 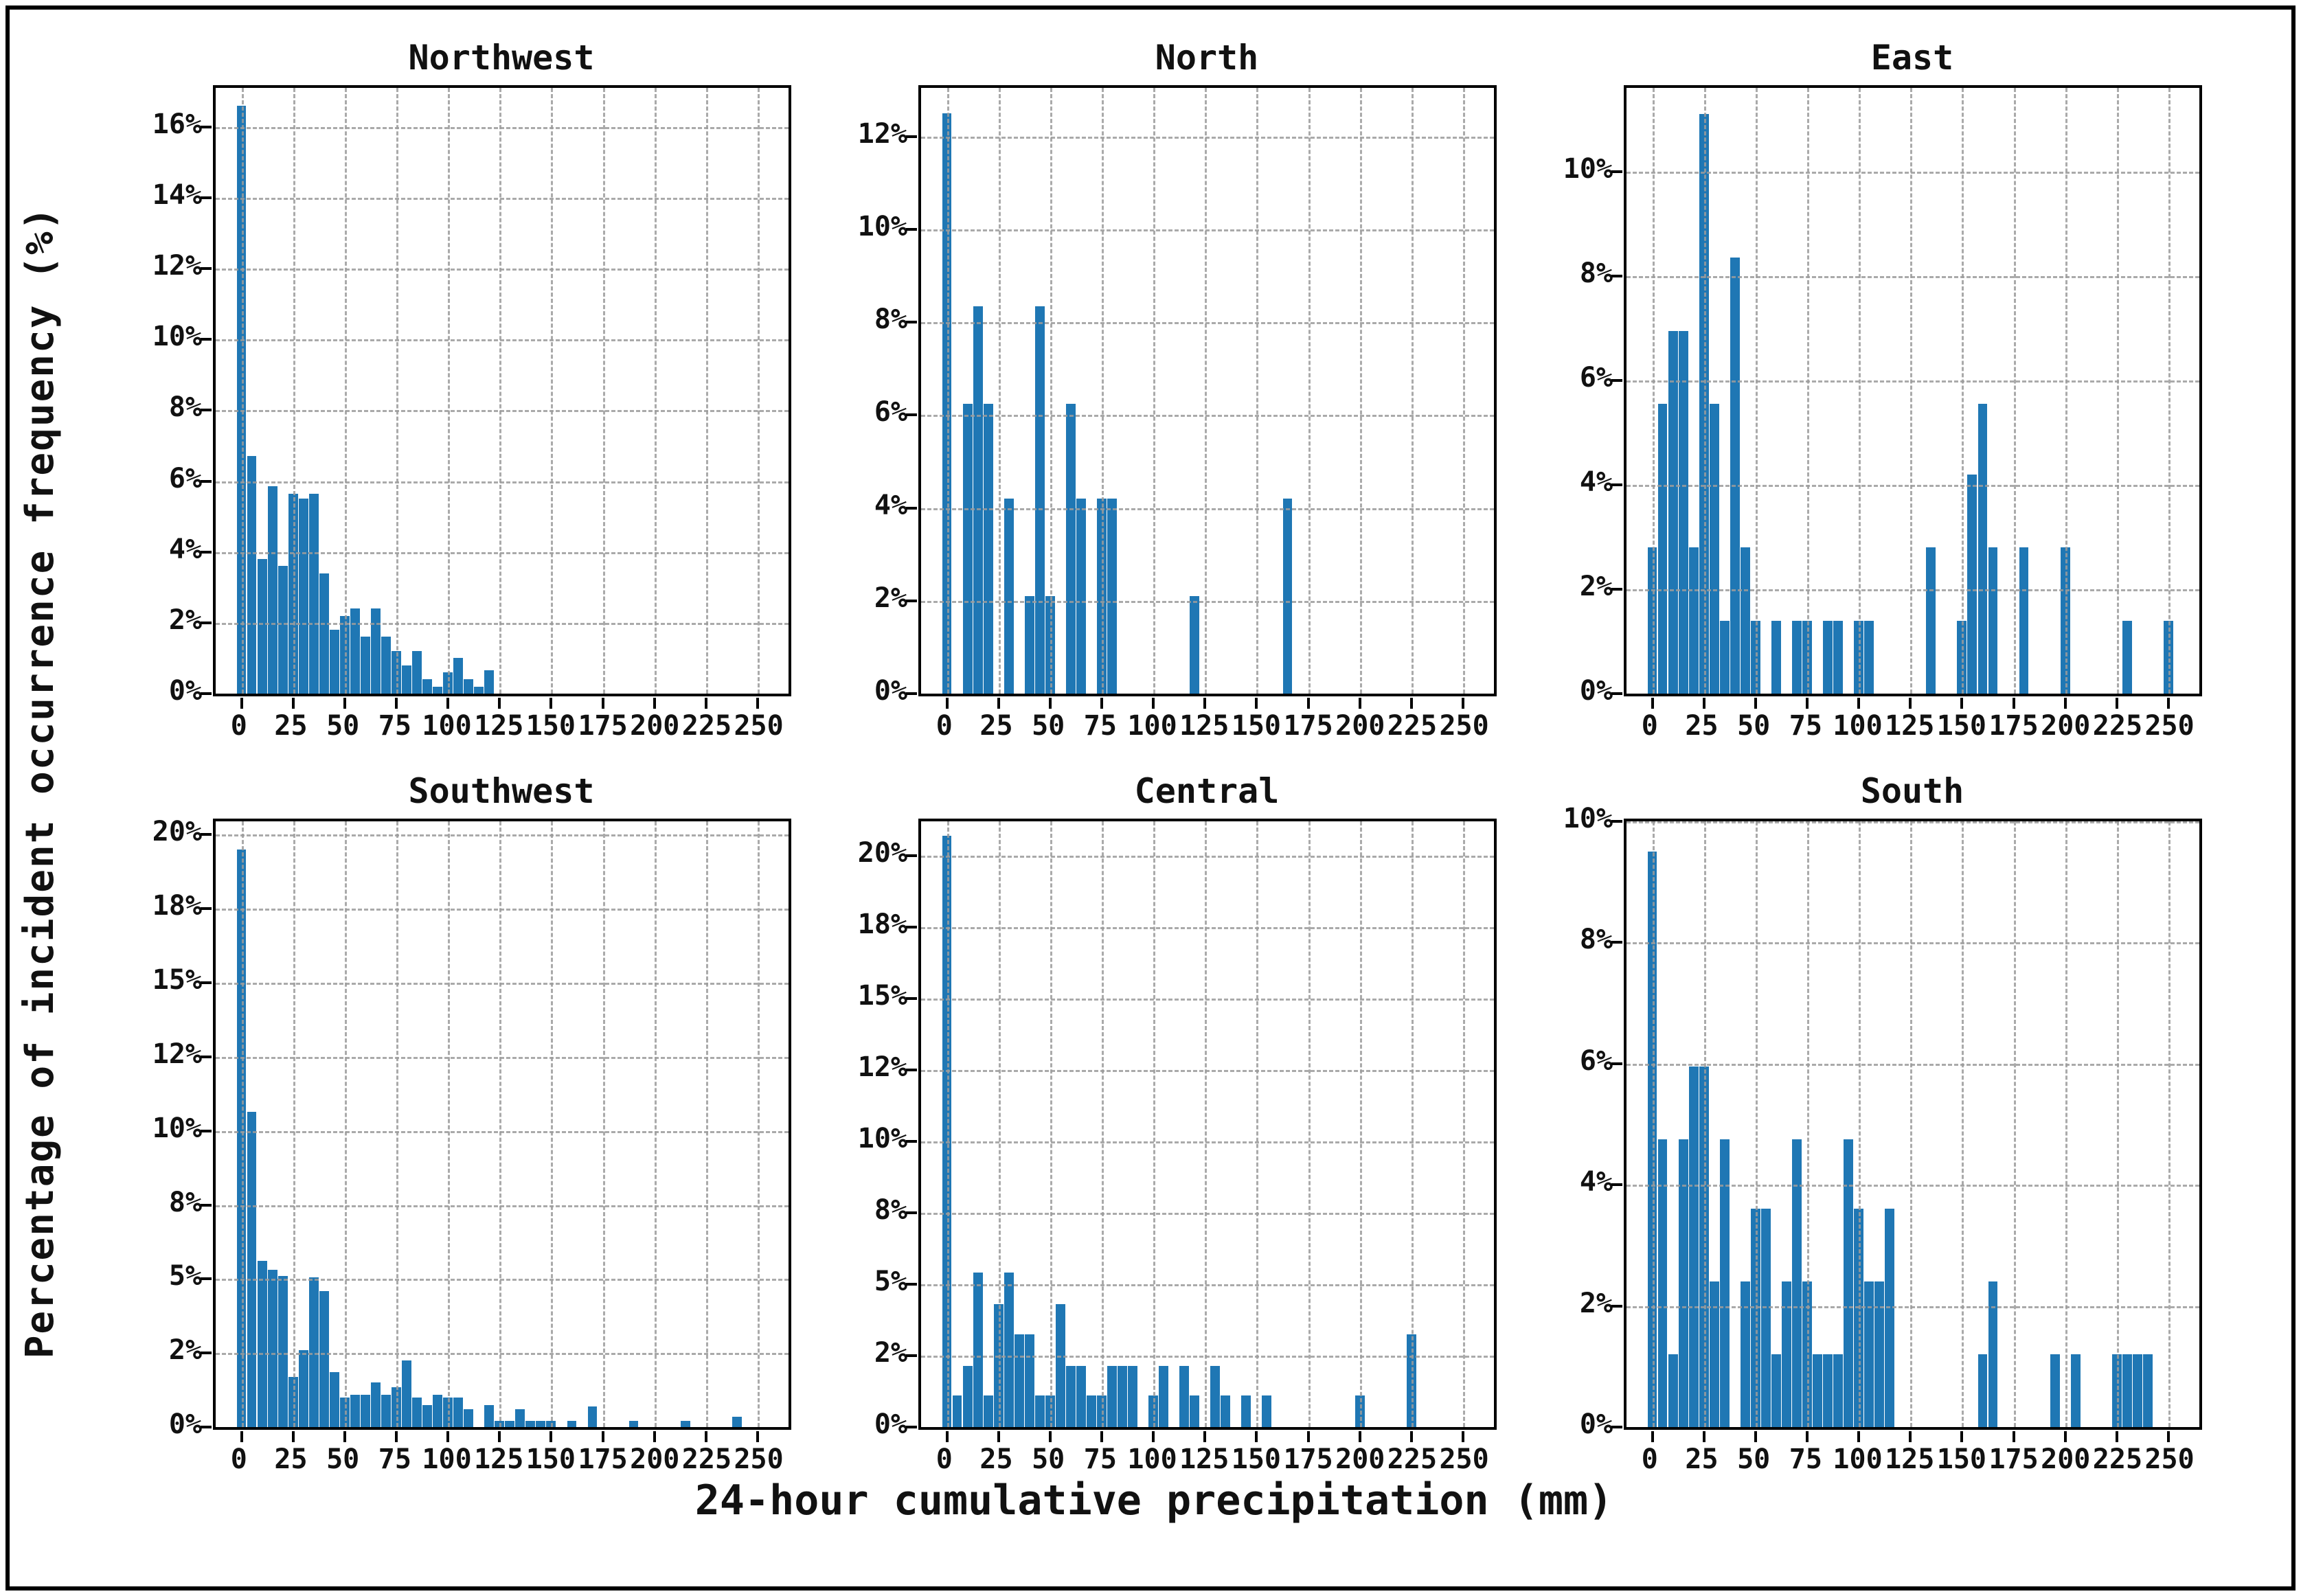 I want to click on x-tick-label: 125, so click(x=499, y=726).